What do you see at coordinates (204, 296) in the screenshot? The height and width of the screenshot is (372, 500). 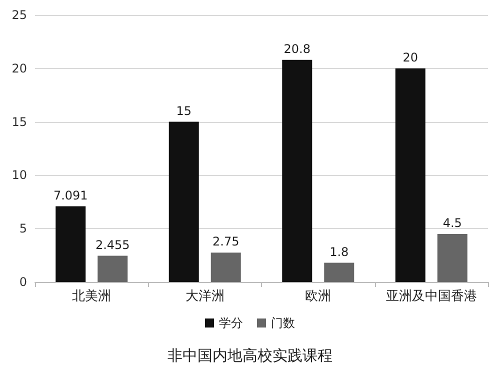 I see `x-tick-label: 大洋洲` at bounding box center [204, 296].